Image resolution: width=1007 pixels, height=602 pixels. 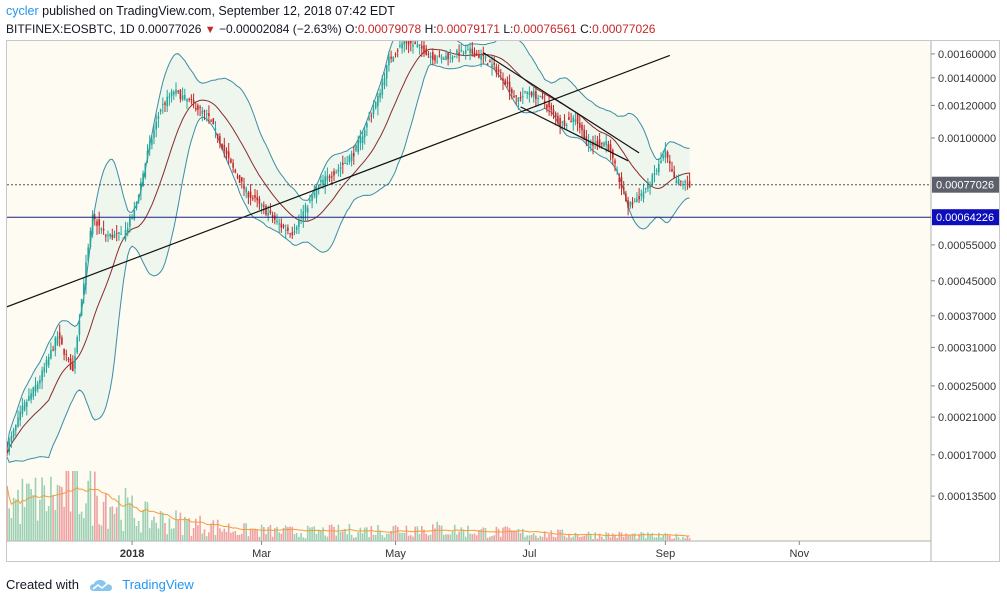 I want to click on author-link: cycler, so click(x=22, y=11).